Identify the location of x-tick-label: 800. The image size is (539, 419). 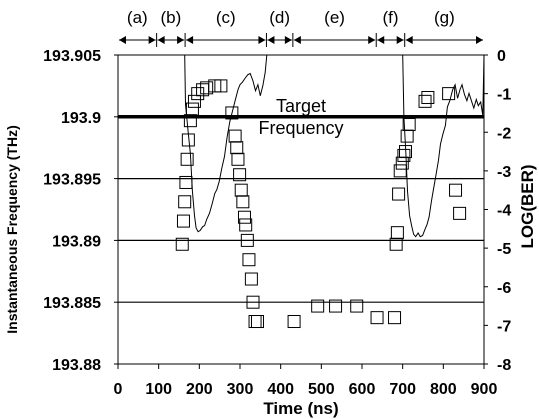
(443, 389).